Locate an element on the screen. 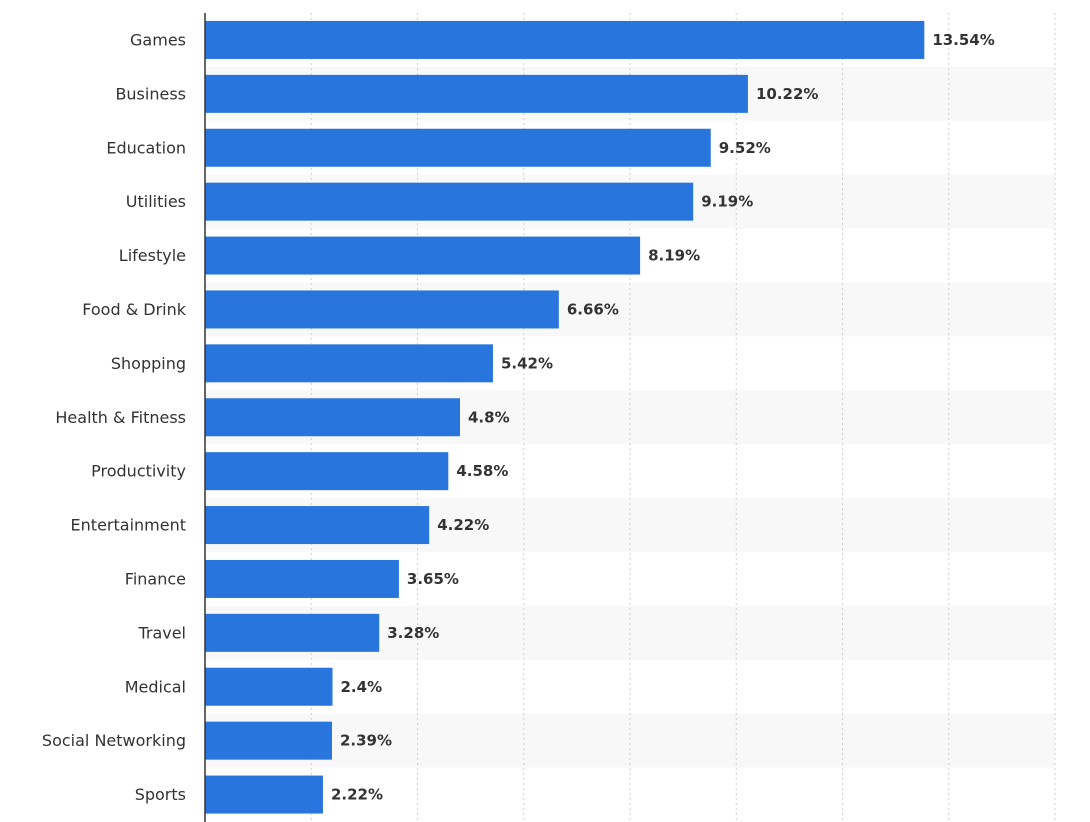  value-label: 10.22% is located at coordinates (787, 94).